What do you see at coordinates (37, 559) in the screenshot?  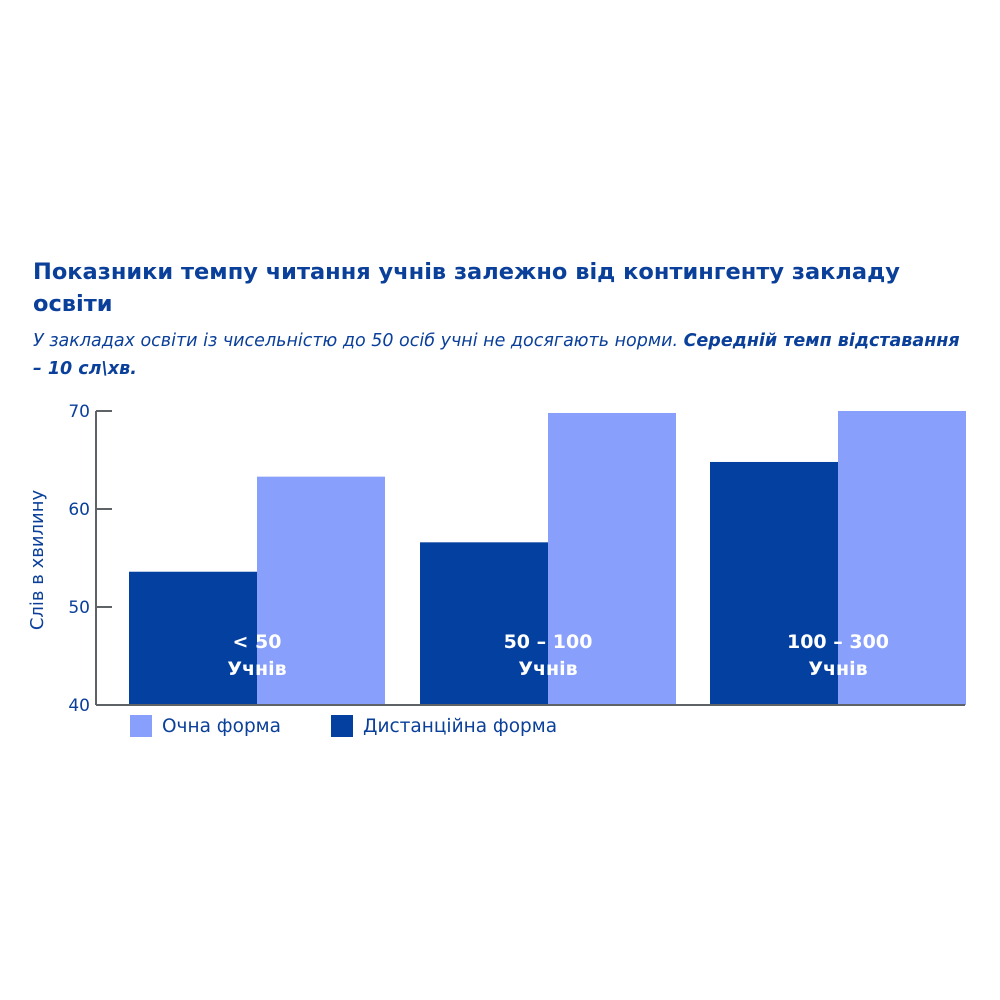 I see `y-axis-label: Слів в хвилину` at bounding box center [37, 559].